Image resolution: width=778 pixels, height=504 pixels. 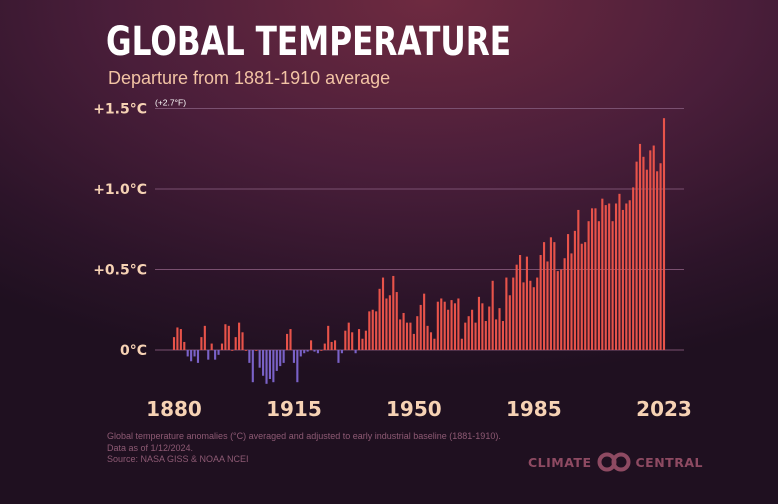 What do you see at coordinates (403, 331) in the screenshot?
I see `bar-1947` at bounding box center [403, 331].